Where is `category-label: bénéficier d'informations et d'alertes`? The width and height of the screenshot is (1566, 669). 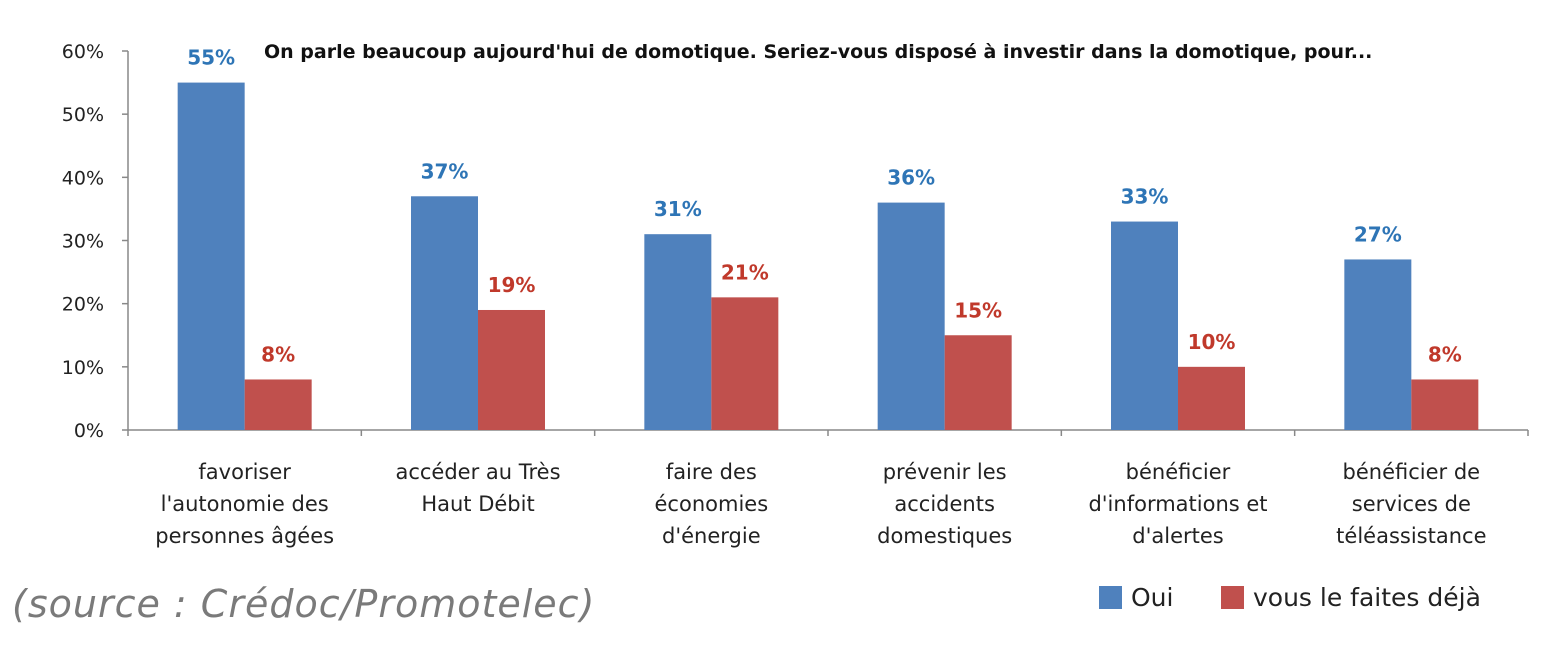
category-label: bénéficier d'informations et d'alertes is located at coordinates (1177, 504).